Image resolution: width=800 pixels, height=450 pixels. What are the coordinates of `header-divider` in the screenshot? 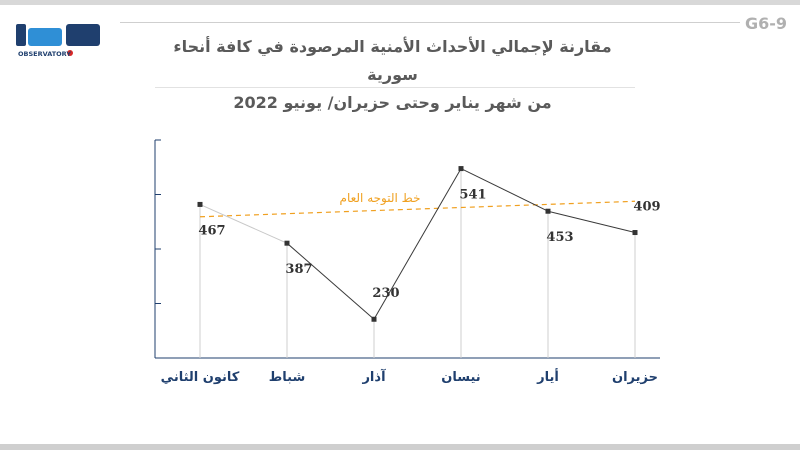 It's located at (430, 22).